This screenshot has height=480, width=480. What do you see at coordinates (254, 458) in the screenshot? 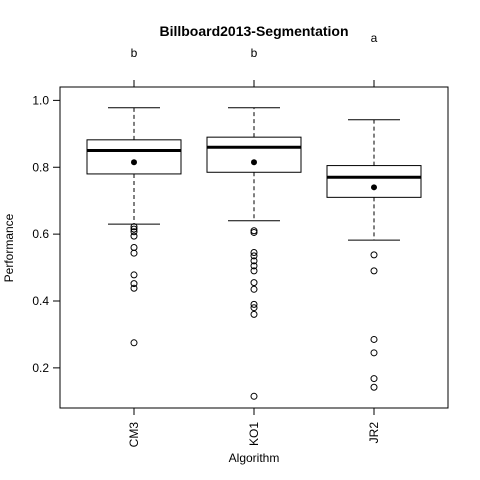
I see `x-axis-label: Algorithm` at bounding box center [254, 458].